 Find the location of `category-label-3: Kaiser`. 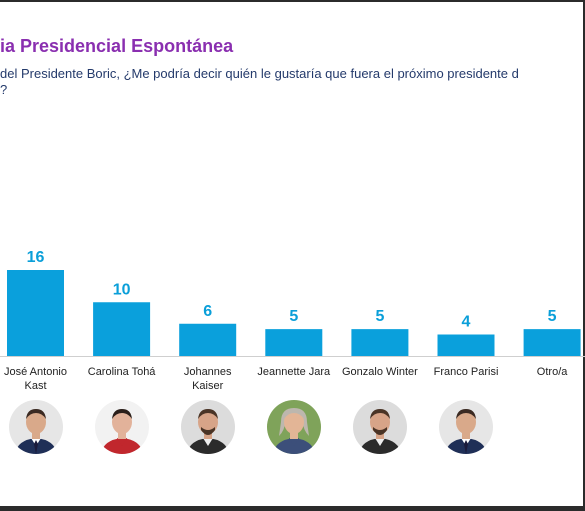

category-label-3: Kaiser is located at coordinates (208, 386).